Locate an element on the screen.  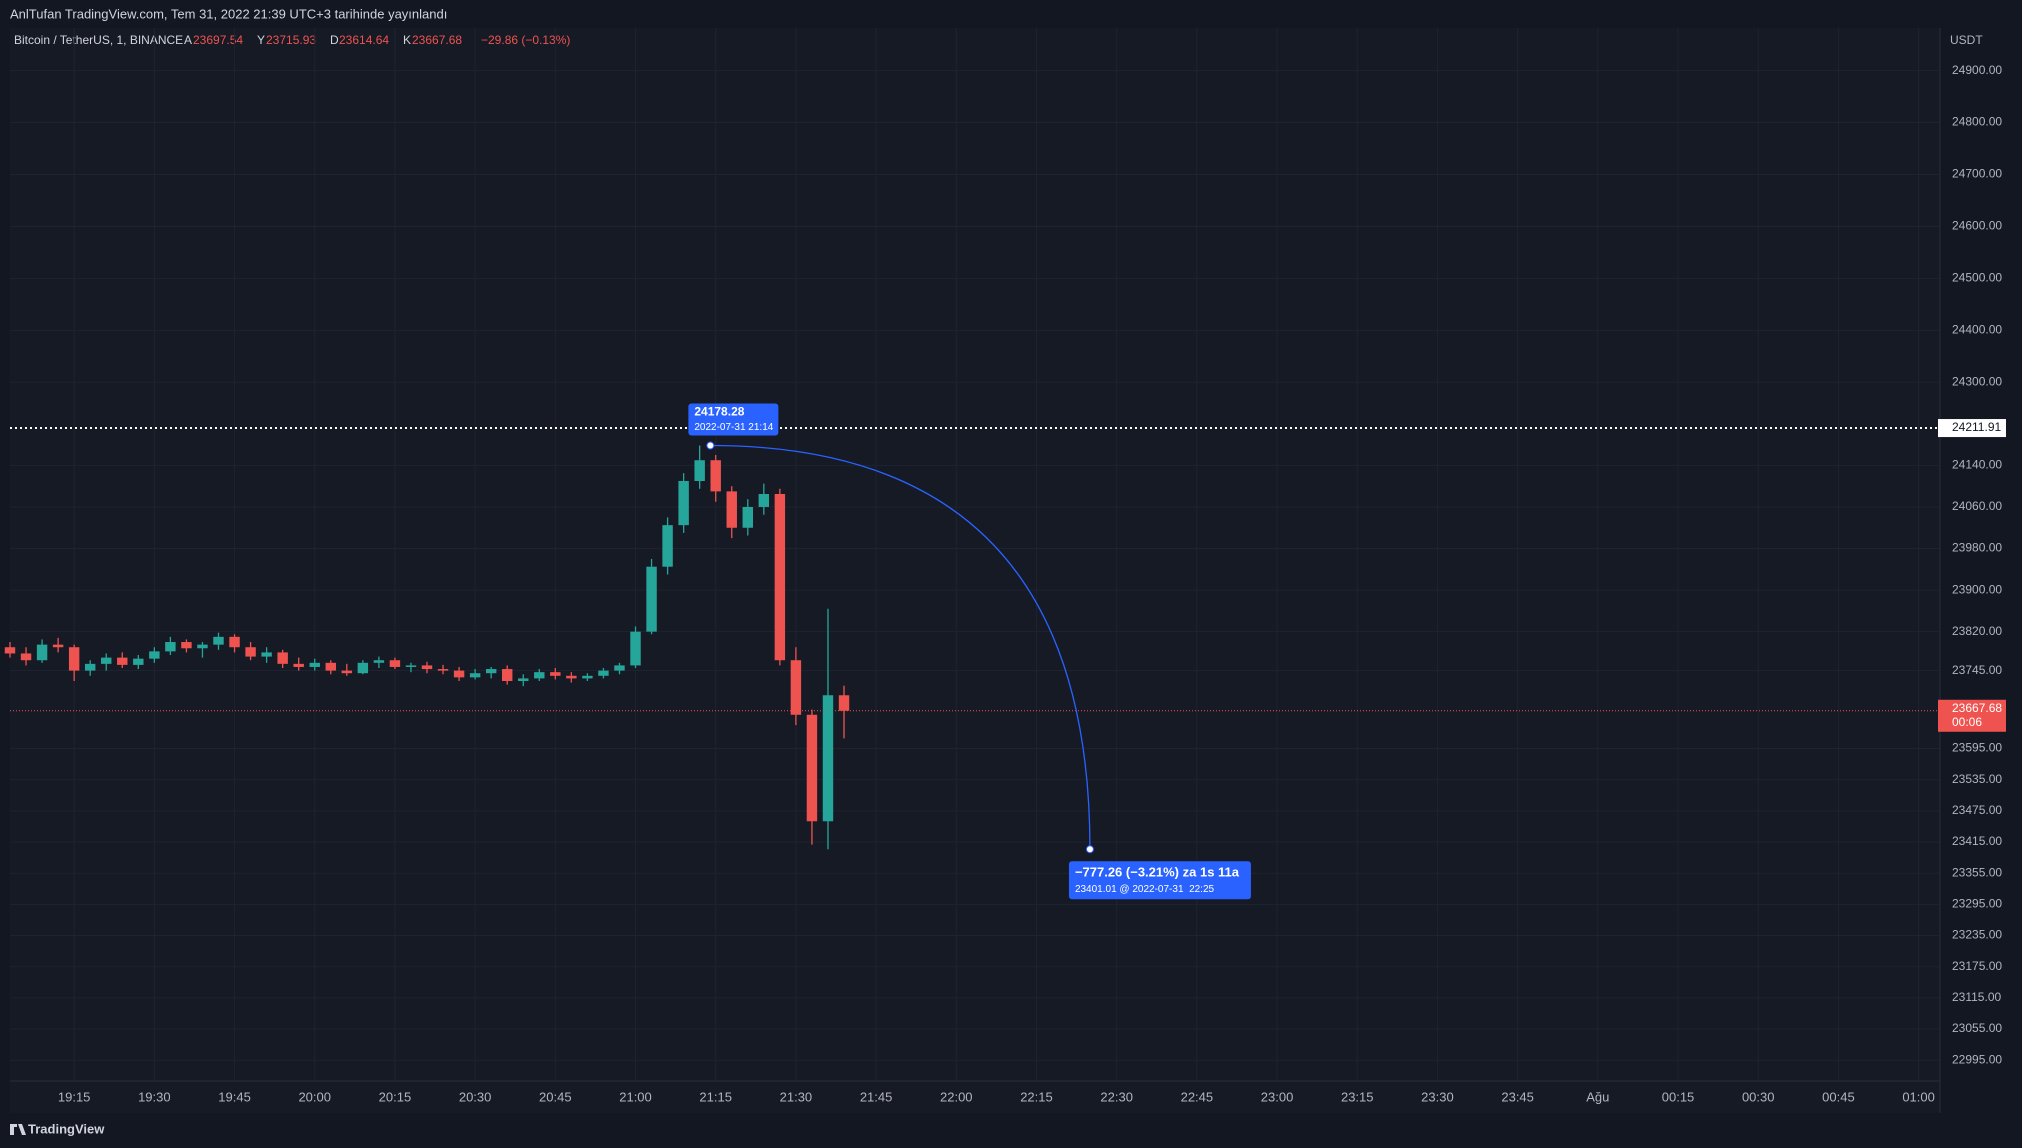
price-label-bg is located at coordinates (1972, 428).